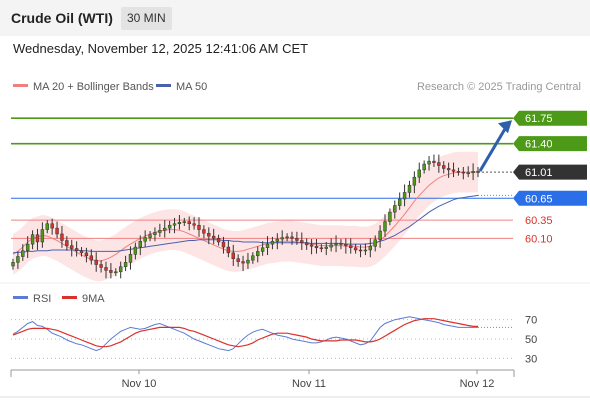 This screenshot has height=400, width=590. What do you see at coordinates (539, 239) in the screenshot?
I see `support-label: 60.10` at bounding box center [539, 239].